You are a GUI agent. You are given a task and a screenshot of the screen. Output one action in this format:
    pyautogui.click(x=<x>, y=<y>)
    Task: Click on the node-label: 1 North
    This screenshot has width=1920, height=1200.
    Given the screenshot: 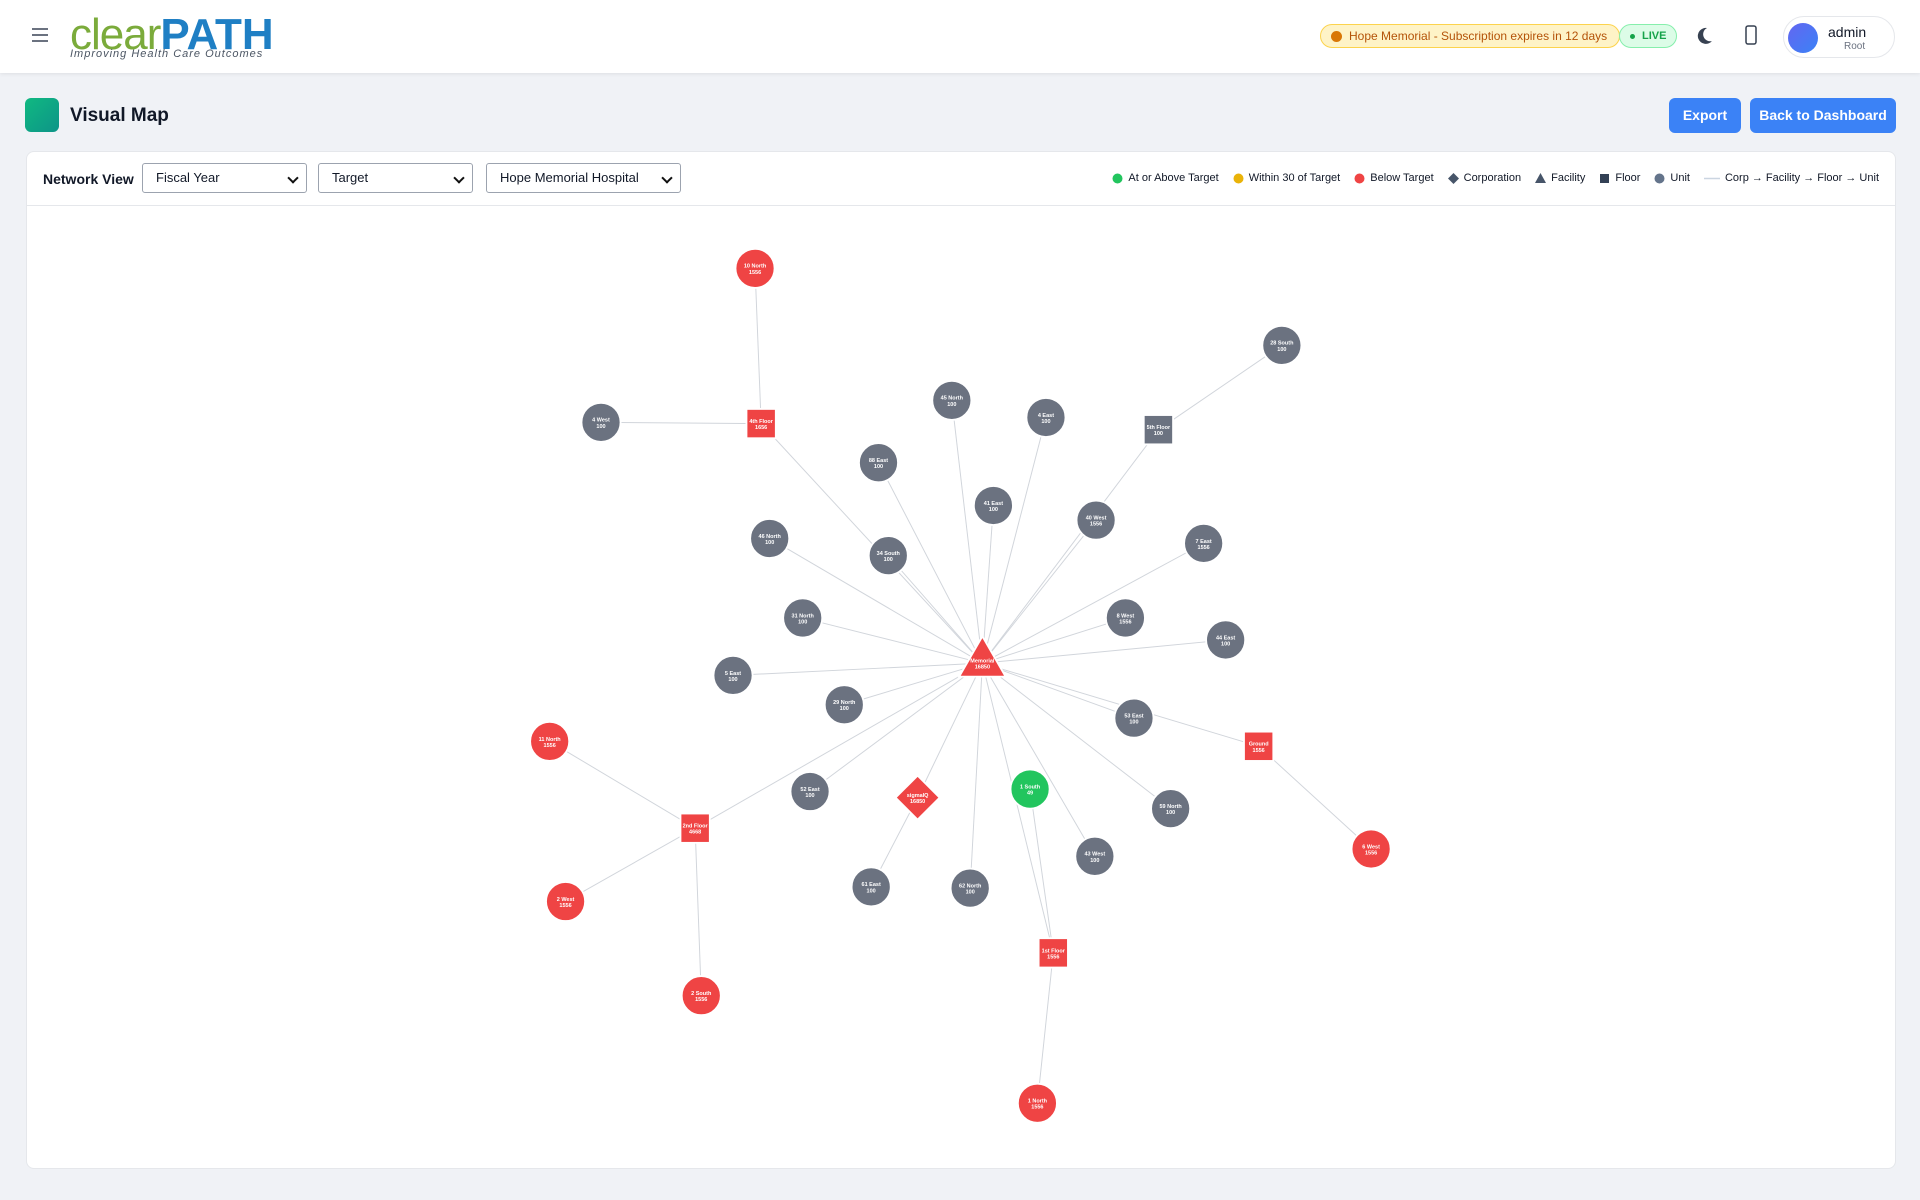 What is the action you would take?
    pyautogui.click(x=1038, y=1102)
    